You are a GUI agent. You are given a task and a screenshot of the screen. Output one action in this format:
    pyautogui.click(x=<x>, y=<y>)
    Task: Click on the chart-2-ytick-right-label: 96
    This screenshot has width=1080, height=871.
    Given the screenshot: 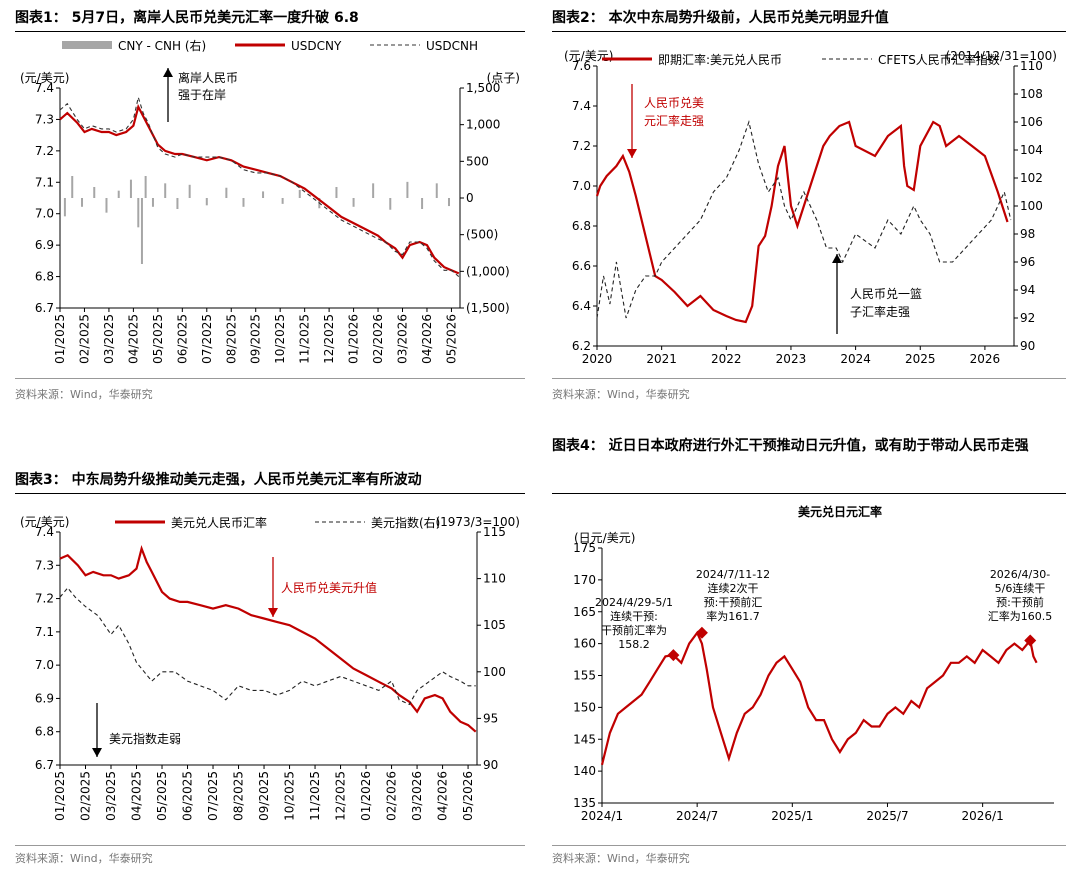 What is the action you would take?
    pyautogui.click(x=1027, y=262)
    